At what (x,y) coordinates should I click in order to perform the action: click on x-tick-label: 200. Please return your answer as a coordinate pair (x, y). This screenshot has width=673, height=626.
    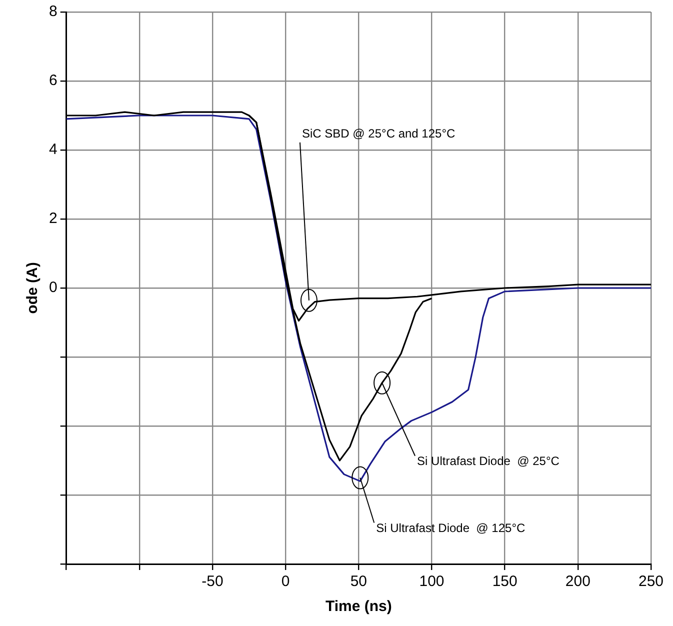
    Looking at the image, I should click on (577, 581).